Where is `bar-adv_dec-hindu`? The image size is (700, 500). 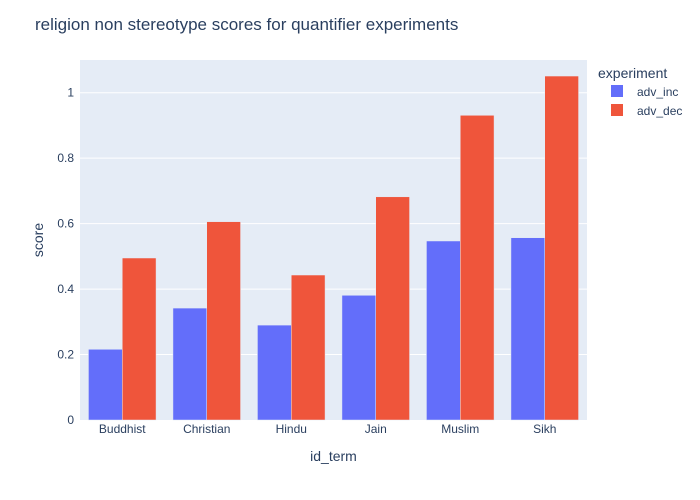 bar-adv_dec-hindu is located at coordinates (308, 347).